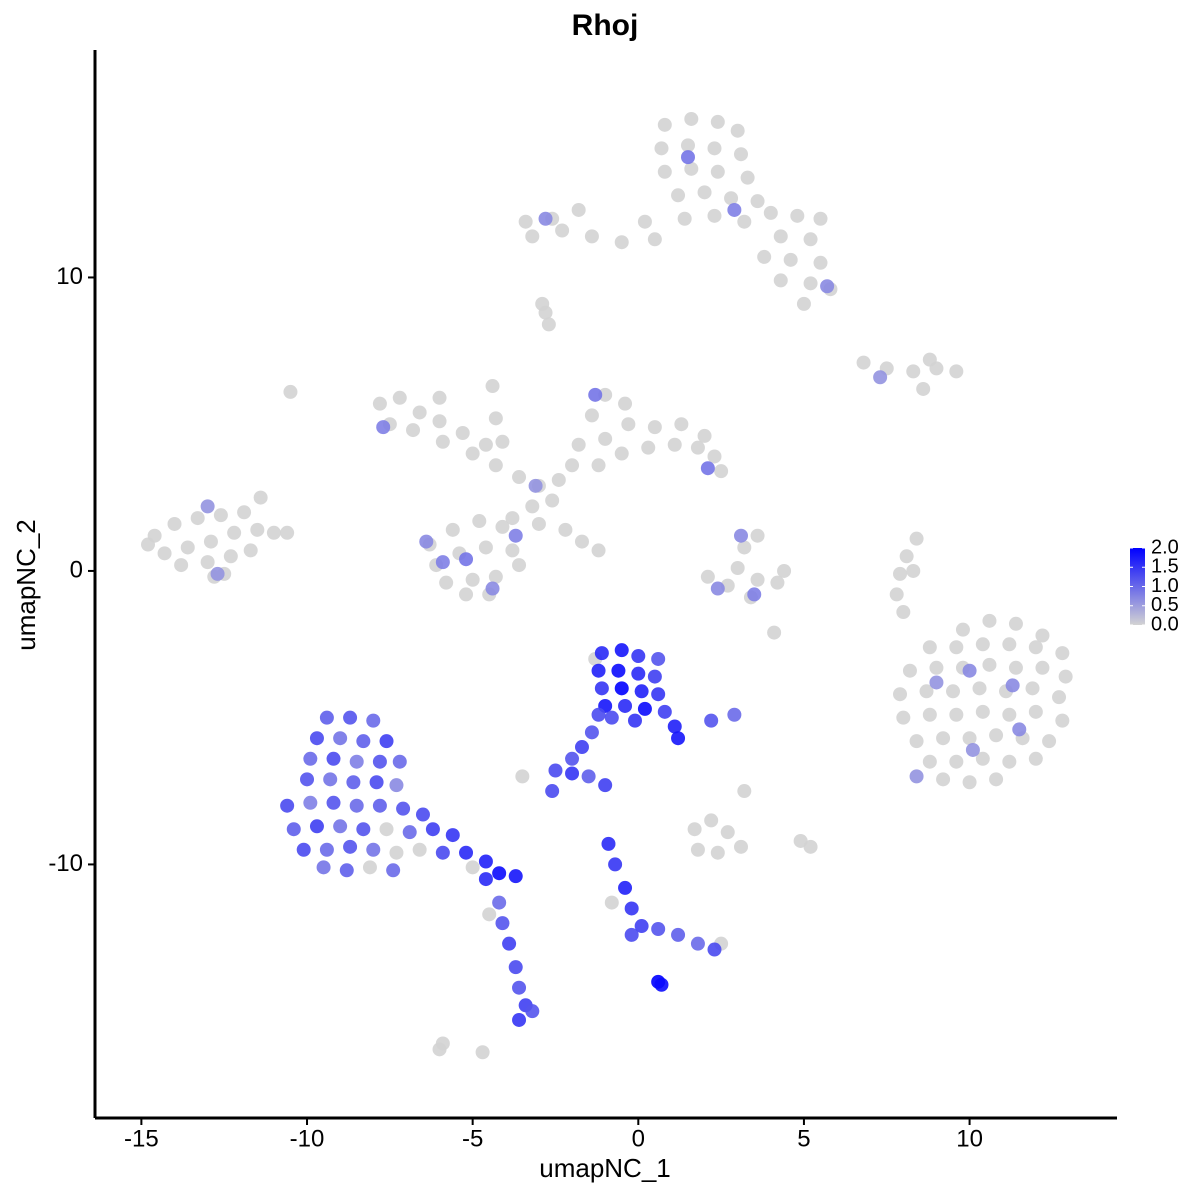 The height and width of the screenshot is (1200, 1200). Describe the element at coordinates (26, 585) in the screenshot. I see `y-axis-title: umapNC_2` at that location.